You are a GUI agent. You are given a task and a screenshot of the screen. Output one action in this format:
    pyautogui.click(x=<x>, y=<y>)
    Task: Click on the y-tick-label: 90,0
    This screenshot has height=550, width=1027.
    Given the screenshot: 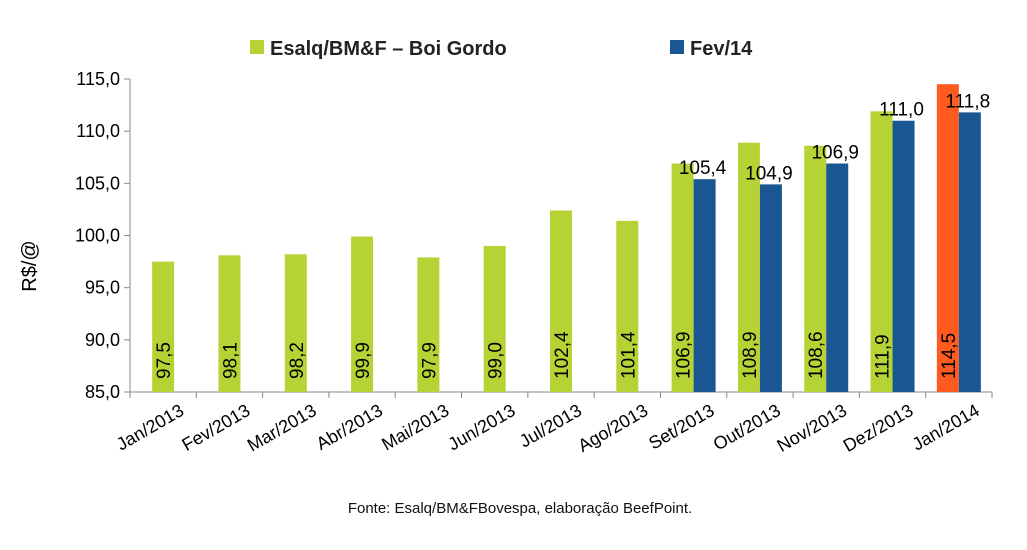 What is the action you would take?
    pyautogui.click(x=102, y=340)
    